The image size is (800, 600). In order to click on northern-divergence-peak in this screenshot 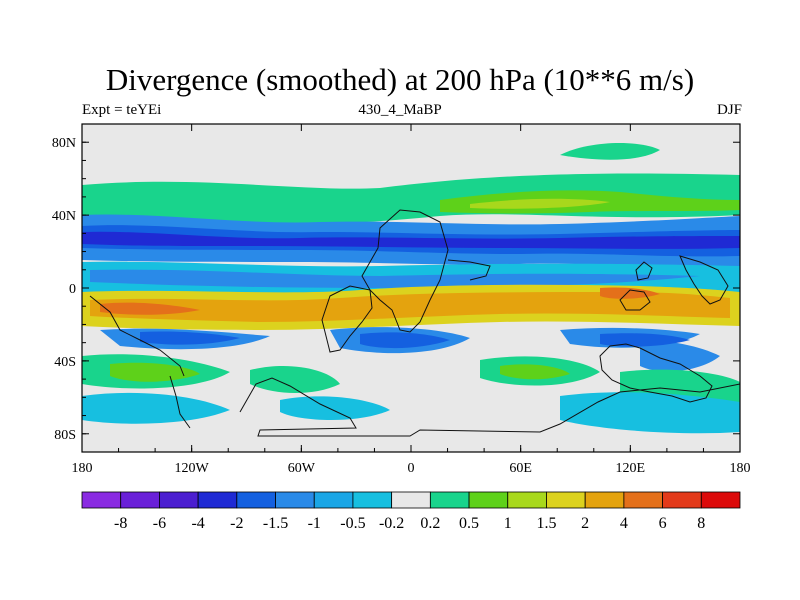, I will do `click(540, 203)`.